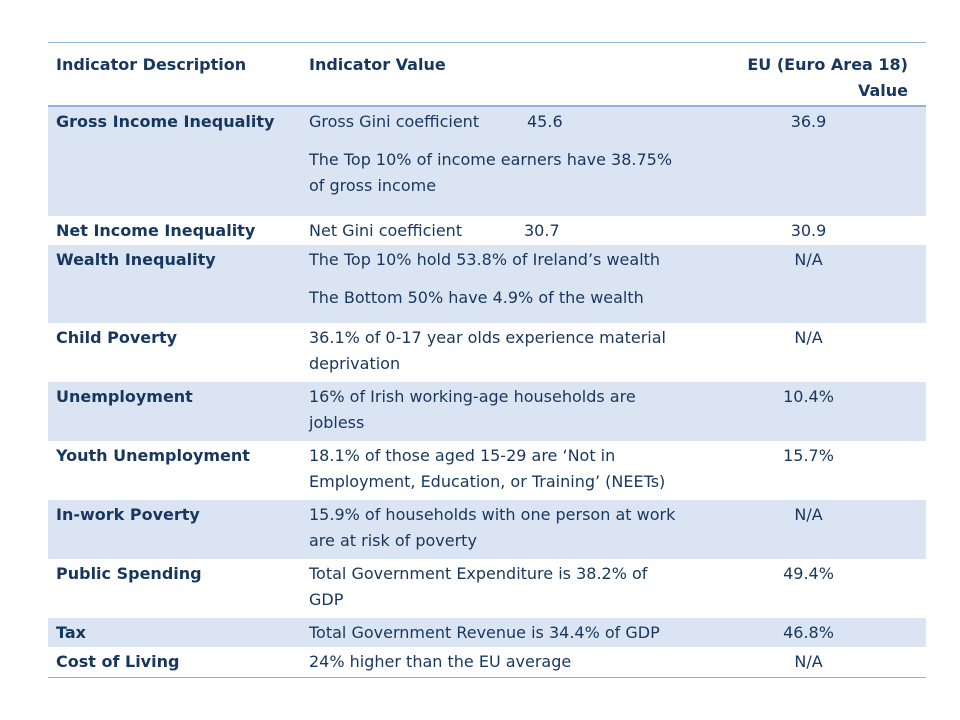 The height and width of the screenshot is (720, 960). What do you see at coordinates (377, 64) in the screenshot?
I see `header-indicator-value: Indicator Value` at bounding box center [377, 64].